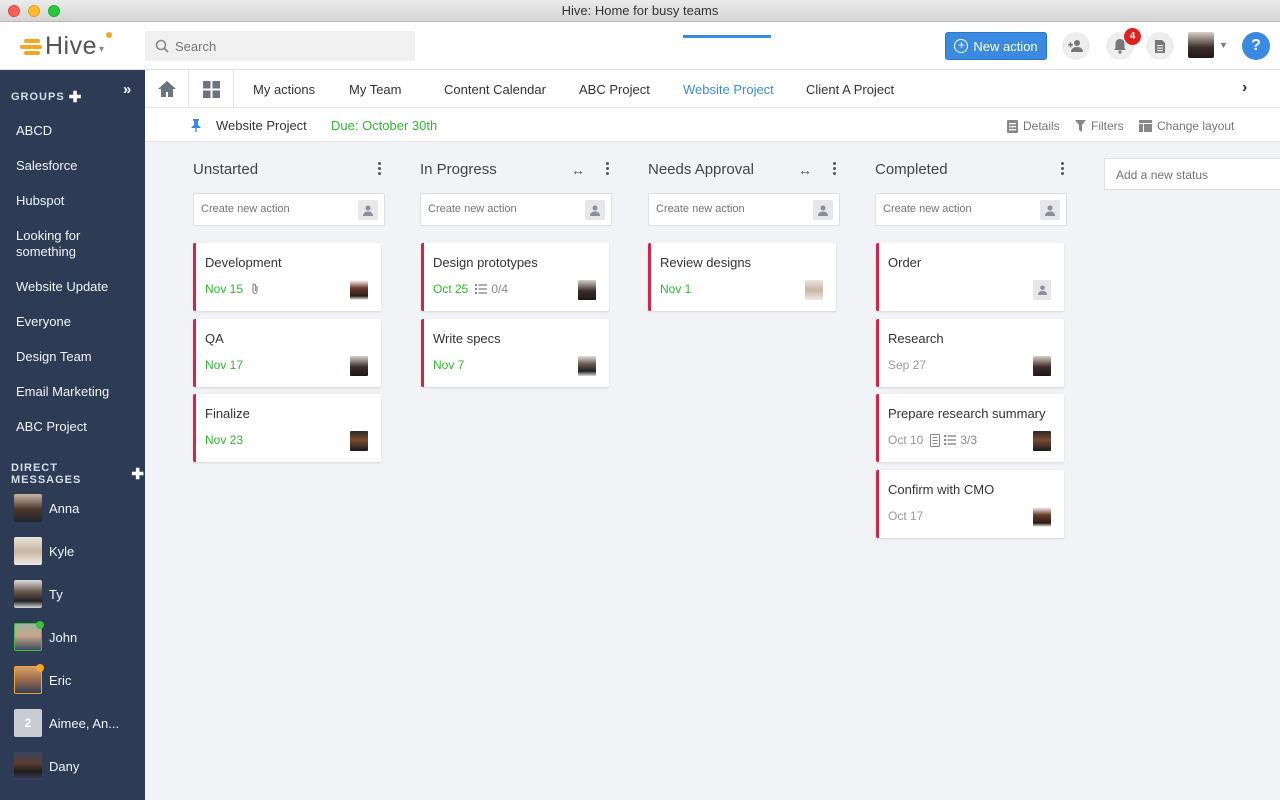 Image resolution: width=1280 pixels, height=800 pixels. What do you see at coordinates (138, 474) in the screenshot?
I see `add-message-icon: ✚` at bounding box center [138, 474].